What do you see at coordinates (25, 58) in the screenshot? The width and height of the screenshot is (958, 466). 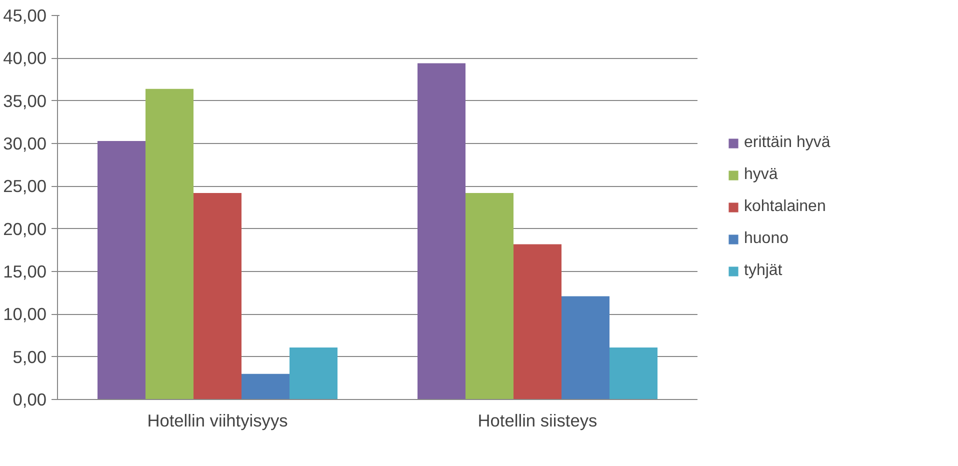 I see `y-tick-label: 40,00` at bounding box center [25, 58].